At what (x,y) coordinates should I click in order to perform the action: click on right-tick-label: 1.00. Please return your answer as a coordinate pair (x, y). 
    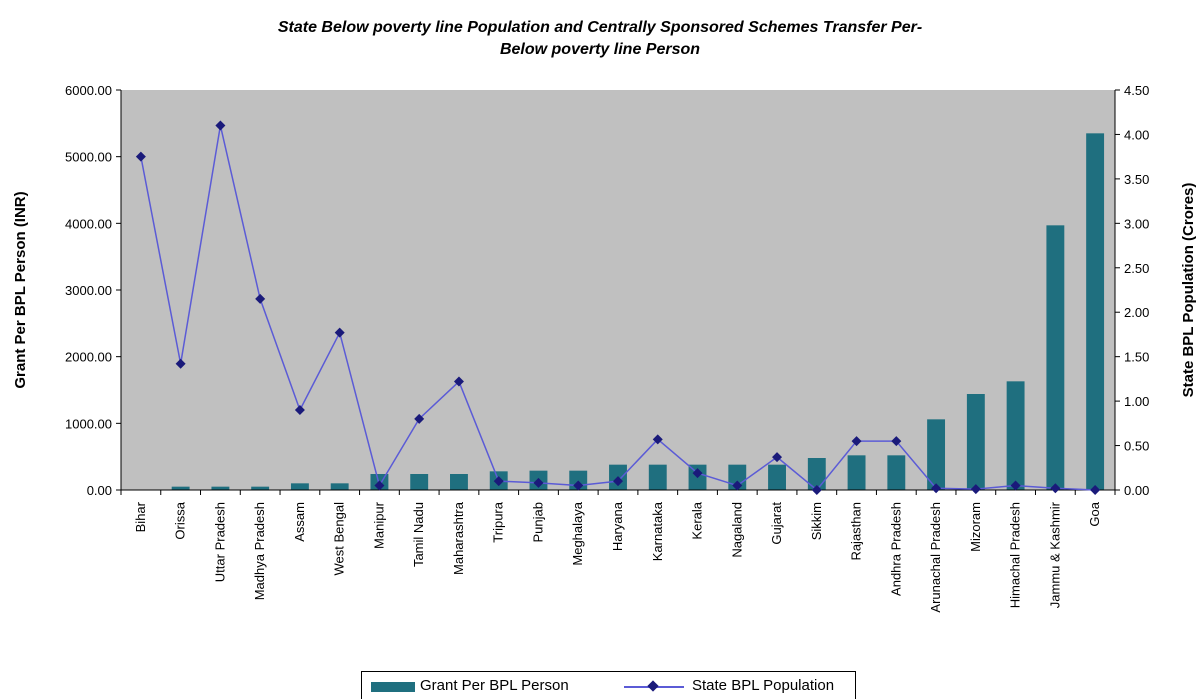
    Looking at the image, I should click on (1136, 401).